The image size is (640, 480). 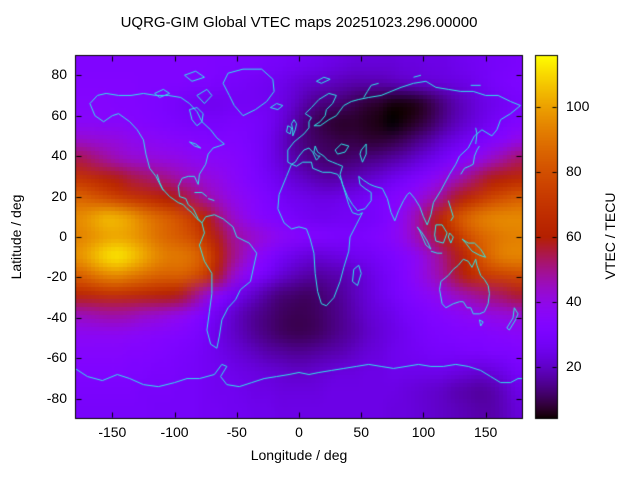 I want to click on x-axis-label: Longitude / deg, so click(x=299, y=455).